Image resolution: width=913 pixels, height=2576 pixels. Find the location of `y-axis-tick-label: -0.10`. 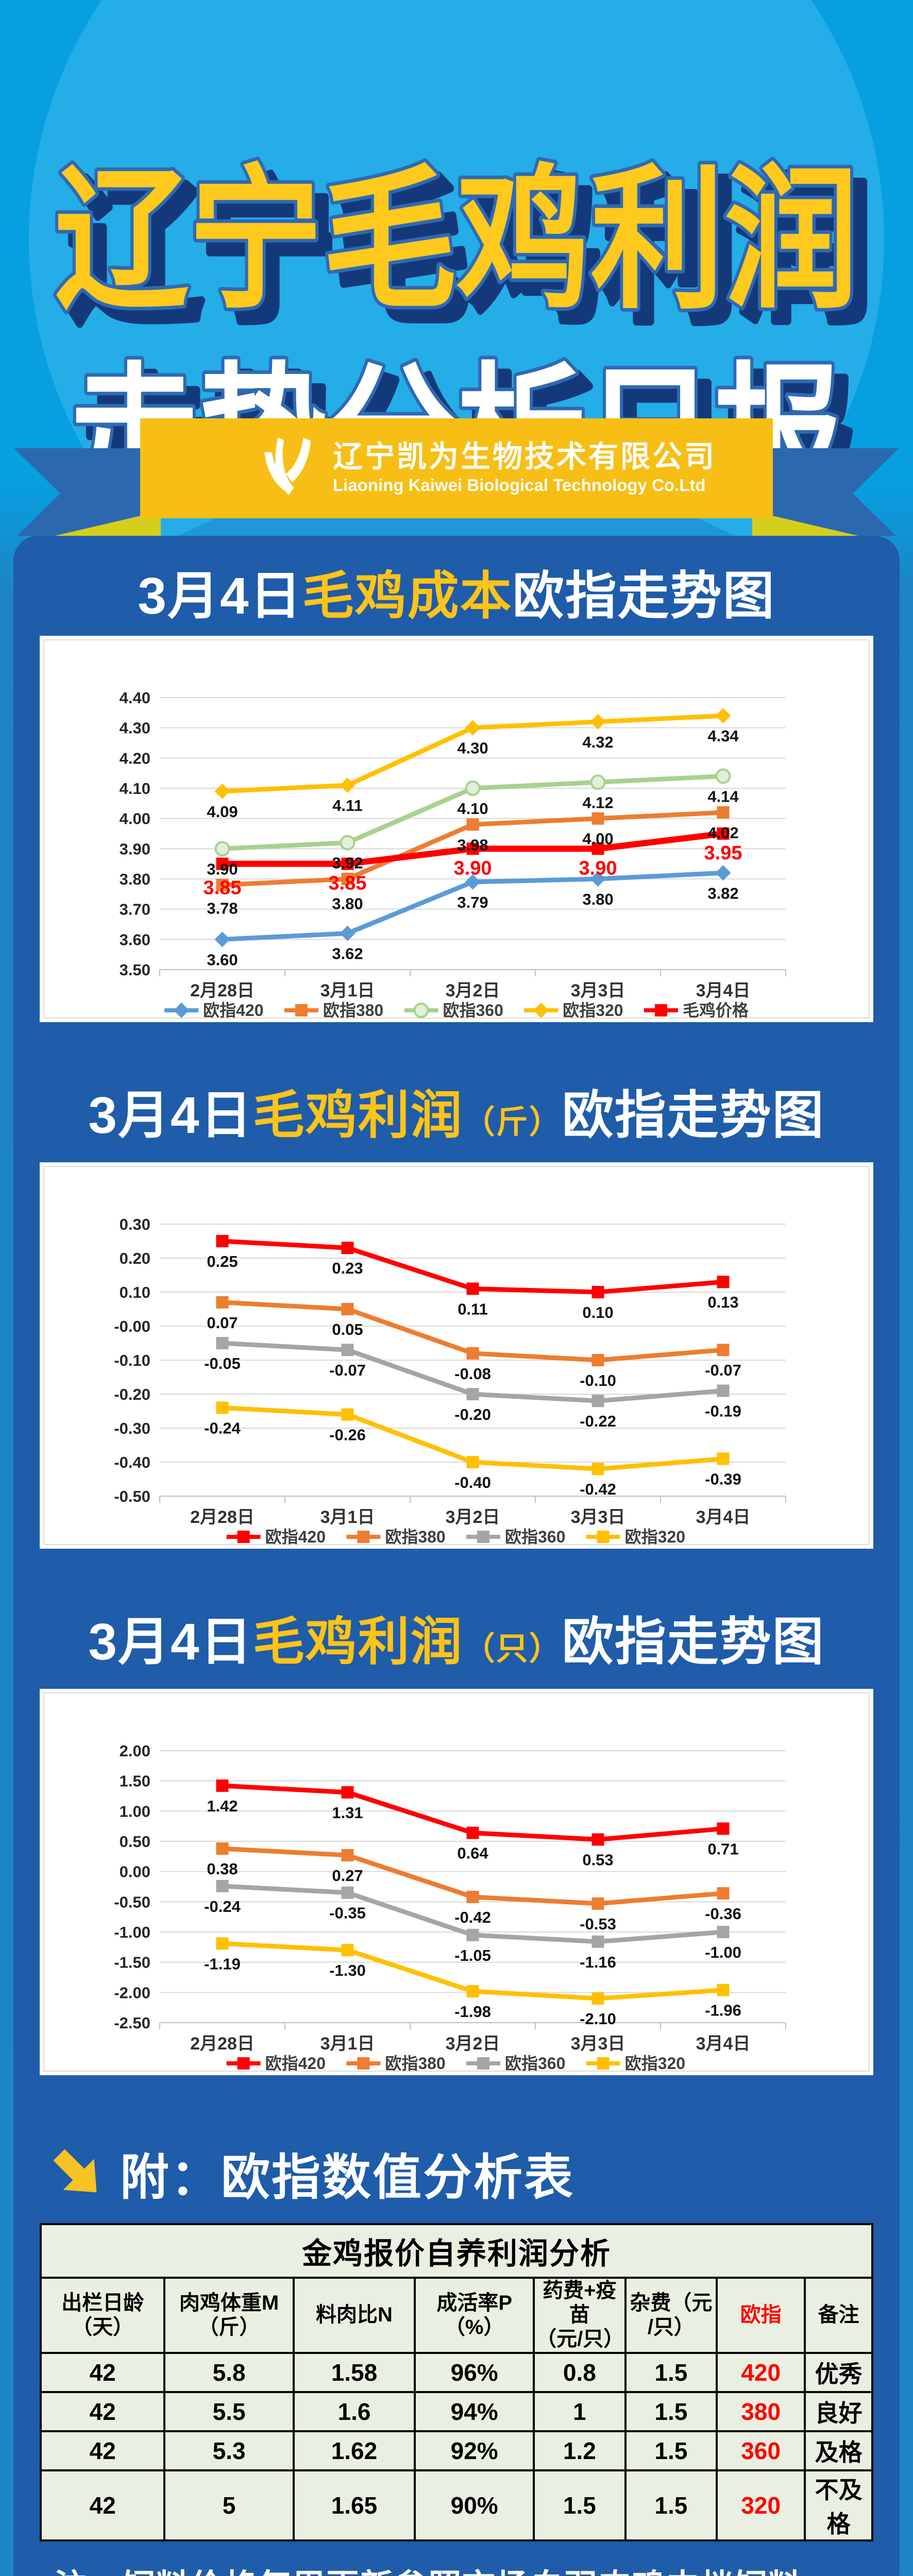

y-axis-tick-label: -0.10 is located at coordinates (132, 1360).